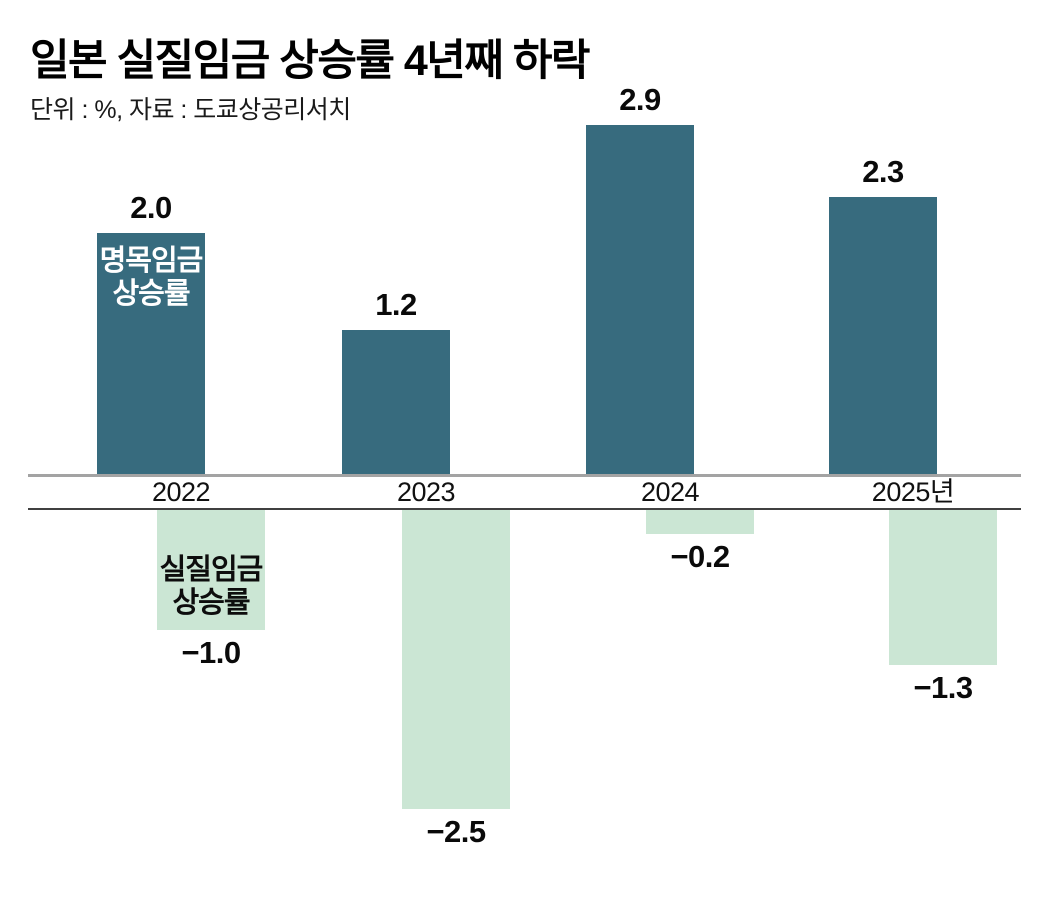 The height and width of the screenshot is (899, 1051). What do you see at coordinates (190, 110) in the screenshot?
I see `chart-subtitle: 단위 : %, 자료 : 도쿄상공리서치` at bounding box center [190, 110].